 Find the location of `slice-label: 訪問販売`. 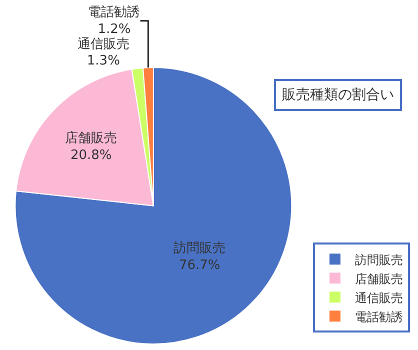

slice-label: 訪問販売 is located at coordinates (200, 248).